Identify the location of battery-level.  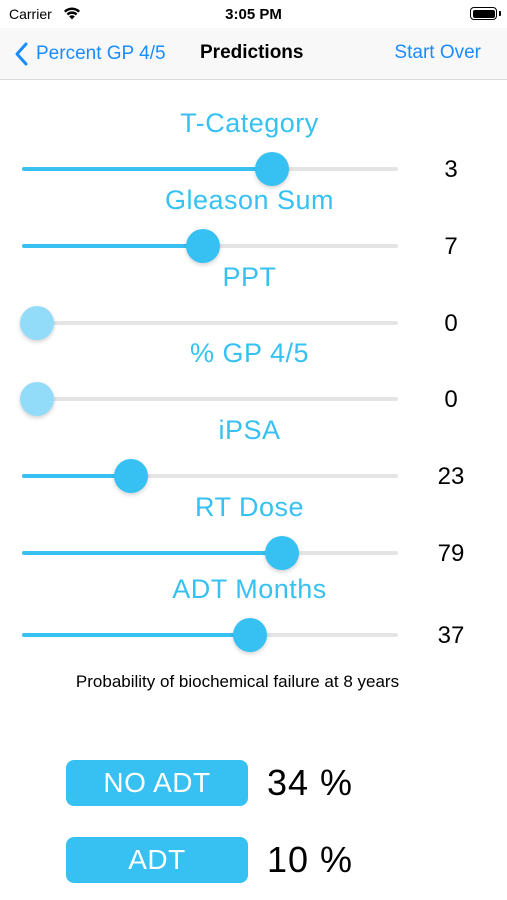
(483, 13).